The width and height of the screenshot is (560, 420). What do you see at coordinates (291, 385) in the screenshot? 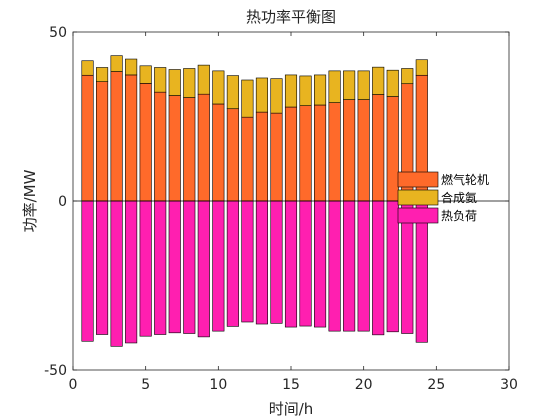
I see `x-tick-label: 15` at bounding box center [291, 385].